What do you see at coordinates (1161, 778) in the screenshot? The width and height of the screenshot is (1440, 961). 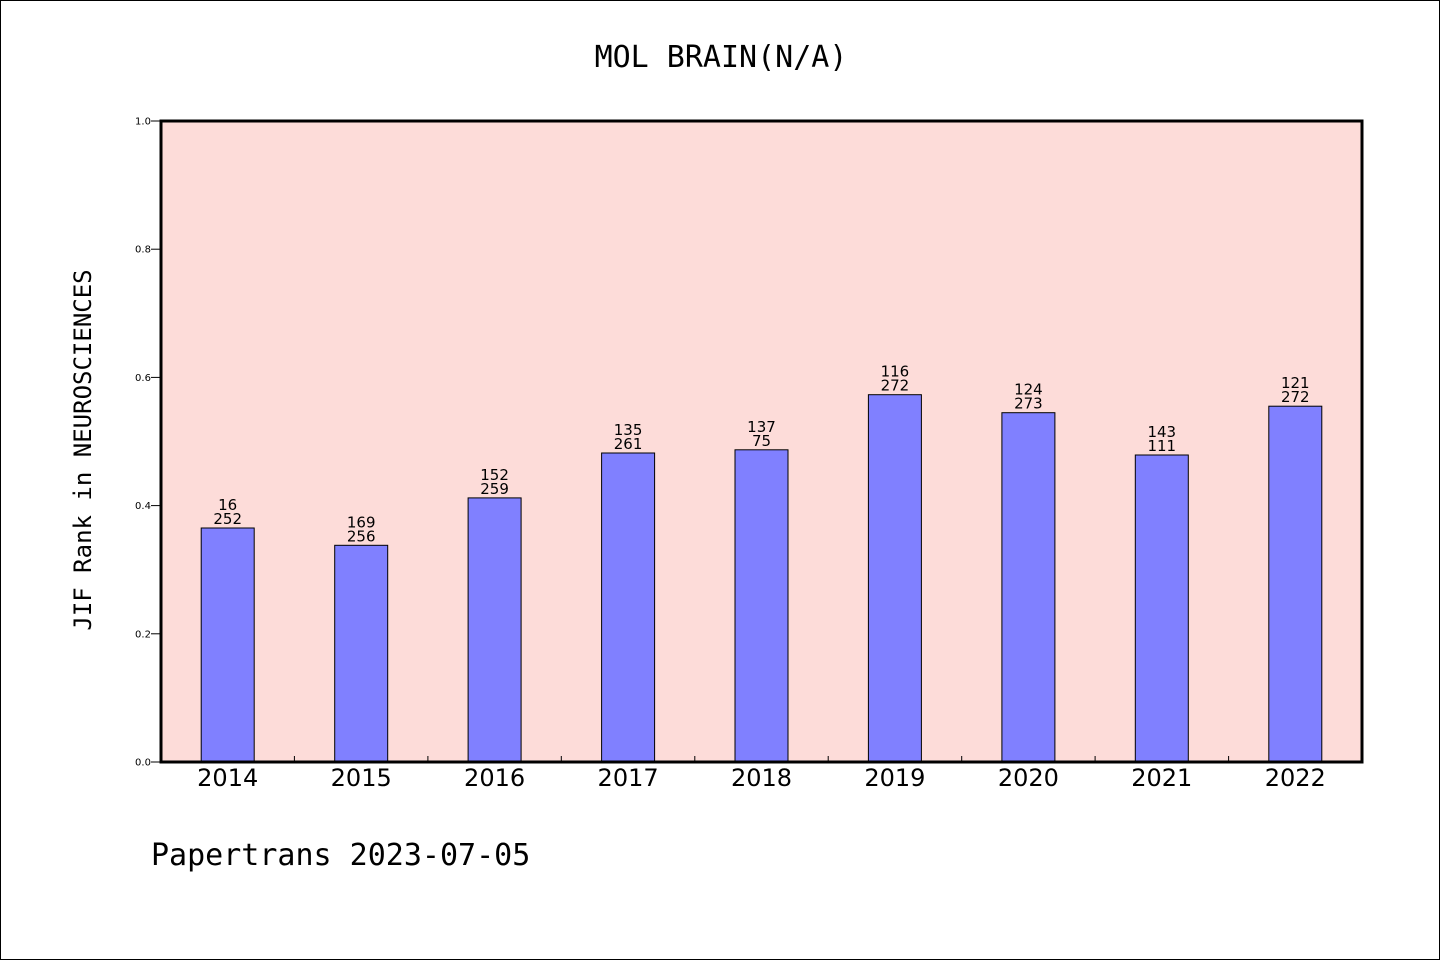 I see `x-tick-label: 2021` at bounding box center [1161, 778].